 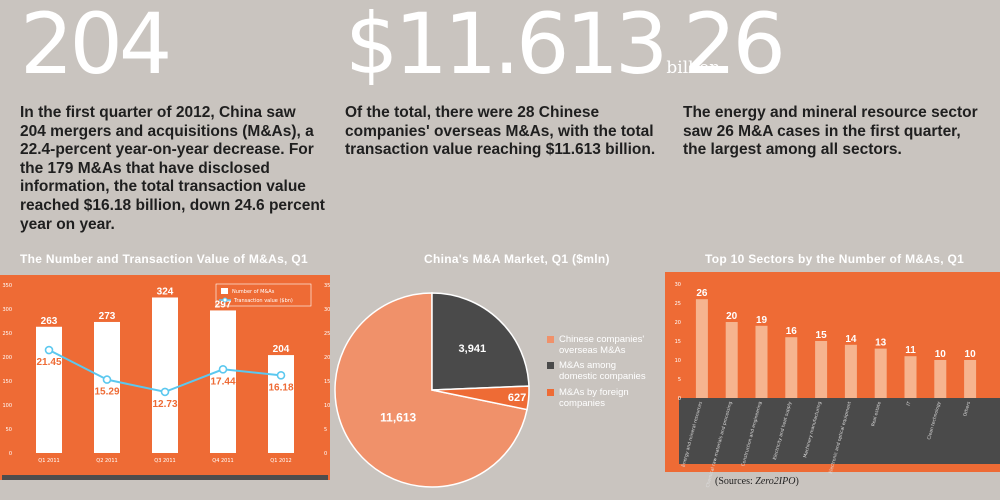 What do you see at coordinates (587, 365) in the screenshot?
I see `chart2-legend-label-line: M&As among` at bounding box center [587, 365].